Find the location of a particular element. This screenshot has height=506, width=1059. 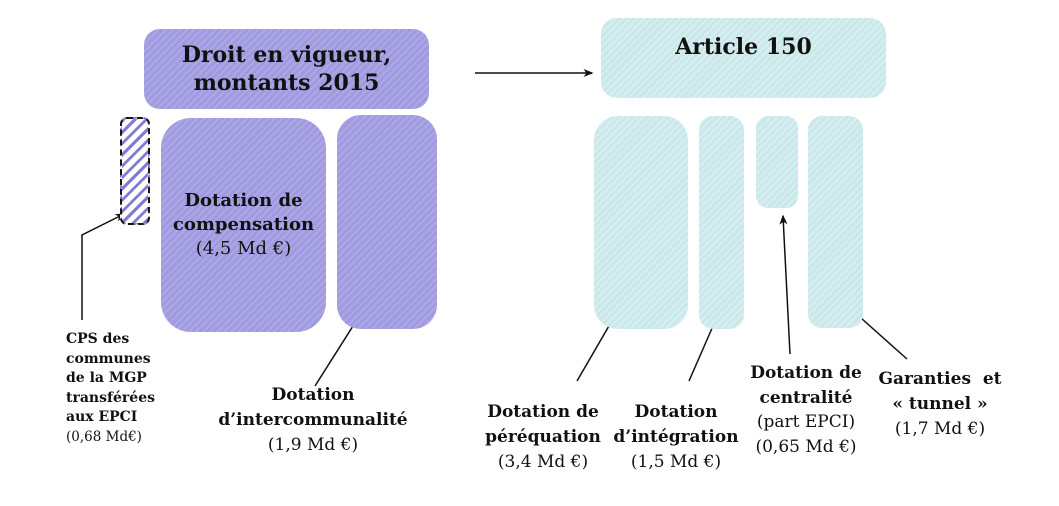

cps-label-line: CPS des is located at coordinates (98, 339).